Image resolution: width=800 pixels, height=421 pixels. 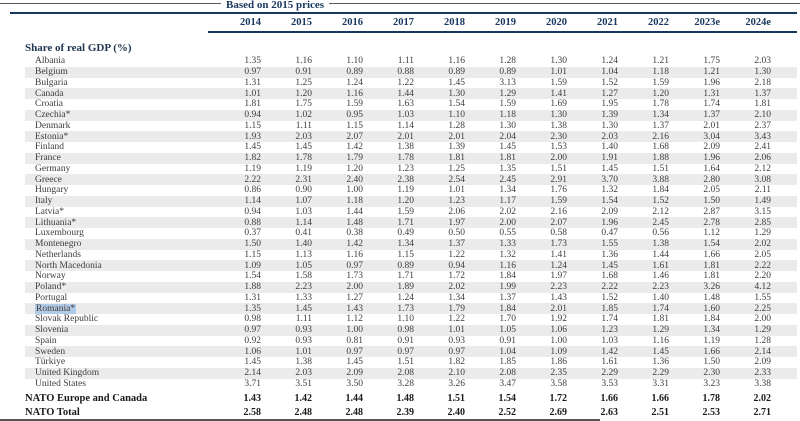 I want to click on value-cell: 1.48, so click(x=405, y=398).